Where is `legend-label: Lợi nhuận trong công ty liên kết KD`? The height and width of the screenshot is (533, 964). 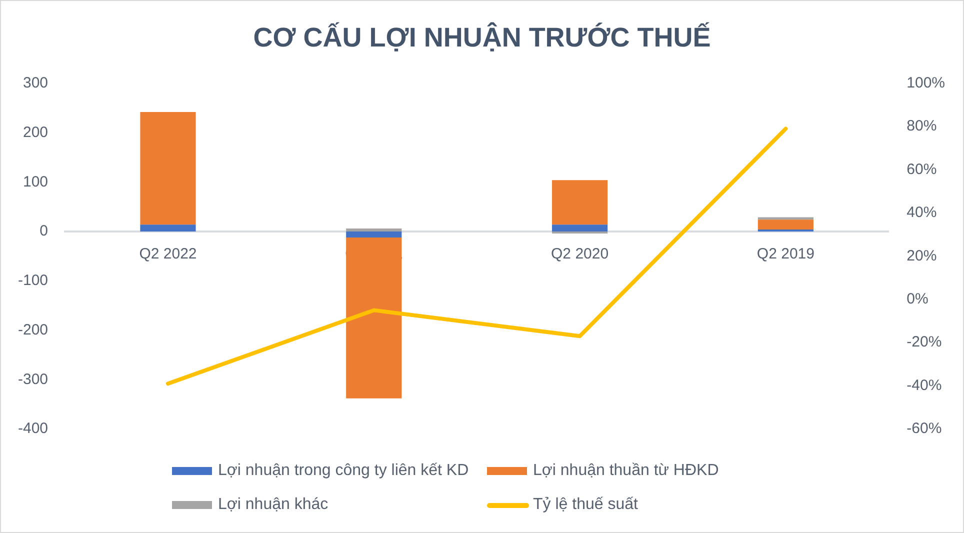 legend-label: Lợi nhuận trong công ty liên kết KD is located at coordinates (343, 471).